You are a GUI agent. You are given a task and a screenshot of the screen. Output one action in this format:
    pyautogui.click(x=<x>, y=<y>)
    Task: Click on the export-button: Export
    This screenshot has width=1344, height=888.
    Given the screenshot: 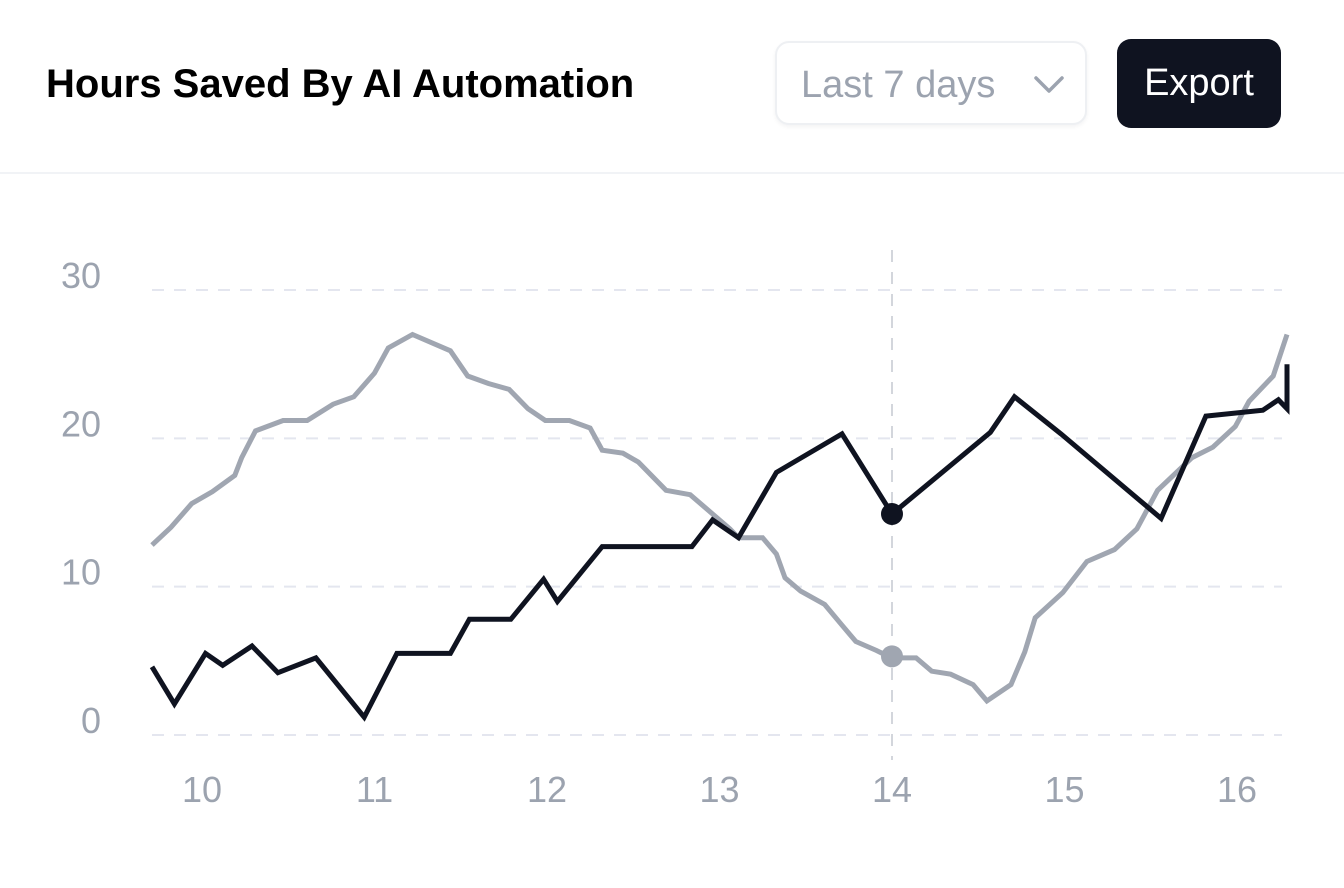 What is the action you would take?
    pyautogui.click(x=1199, y=83)
    